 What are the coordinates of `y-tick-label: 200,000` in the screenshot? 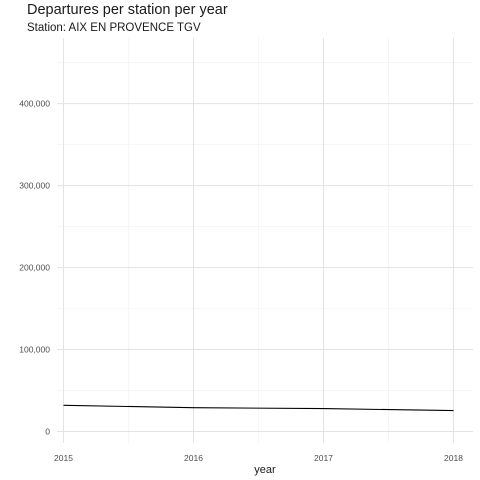 It's located at (34, 268).